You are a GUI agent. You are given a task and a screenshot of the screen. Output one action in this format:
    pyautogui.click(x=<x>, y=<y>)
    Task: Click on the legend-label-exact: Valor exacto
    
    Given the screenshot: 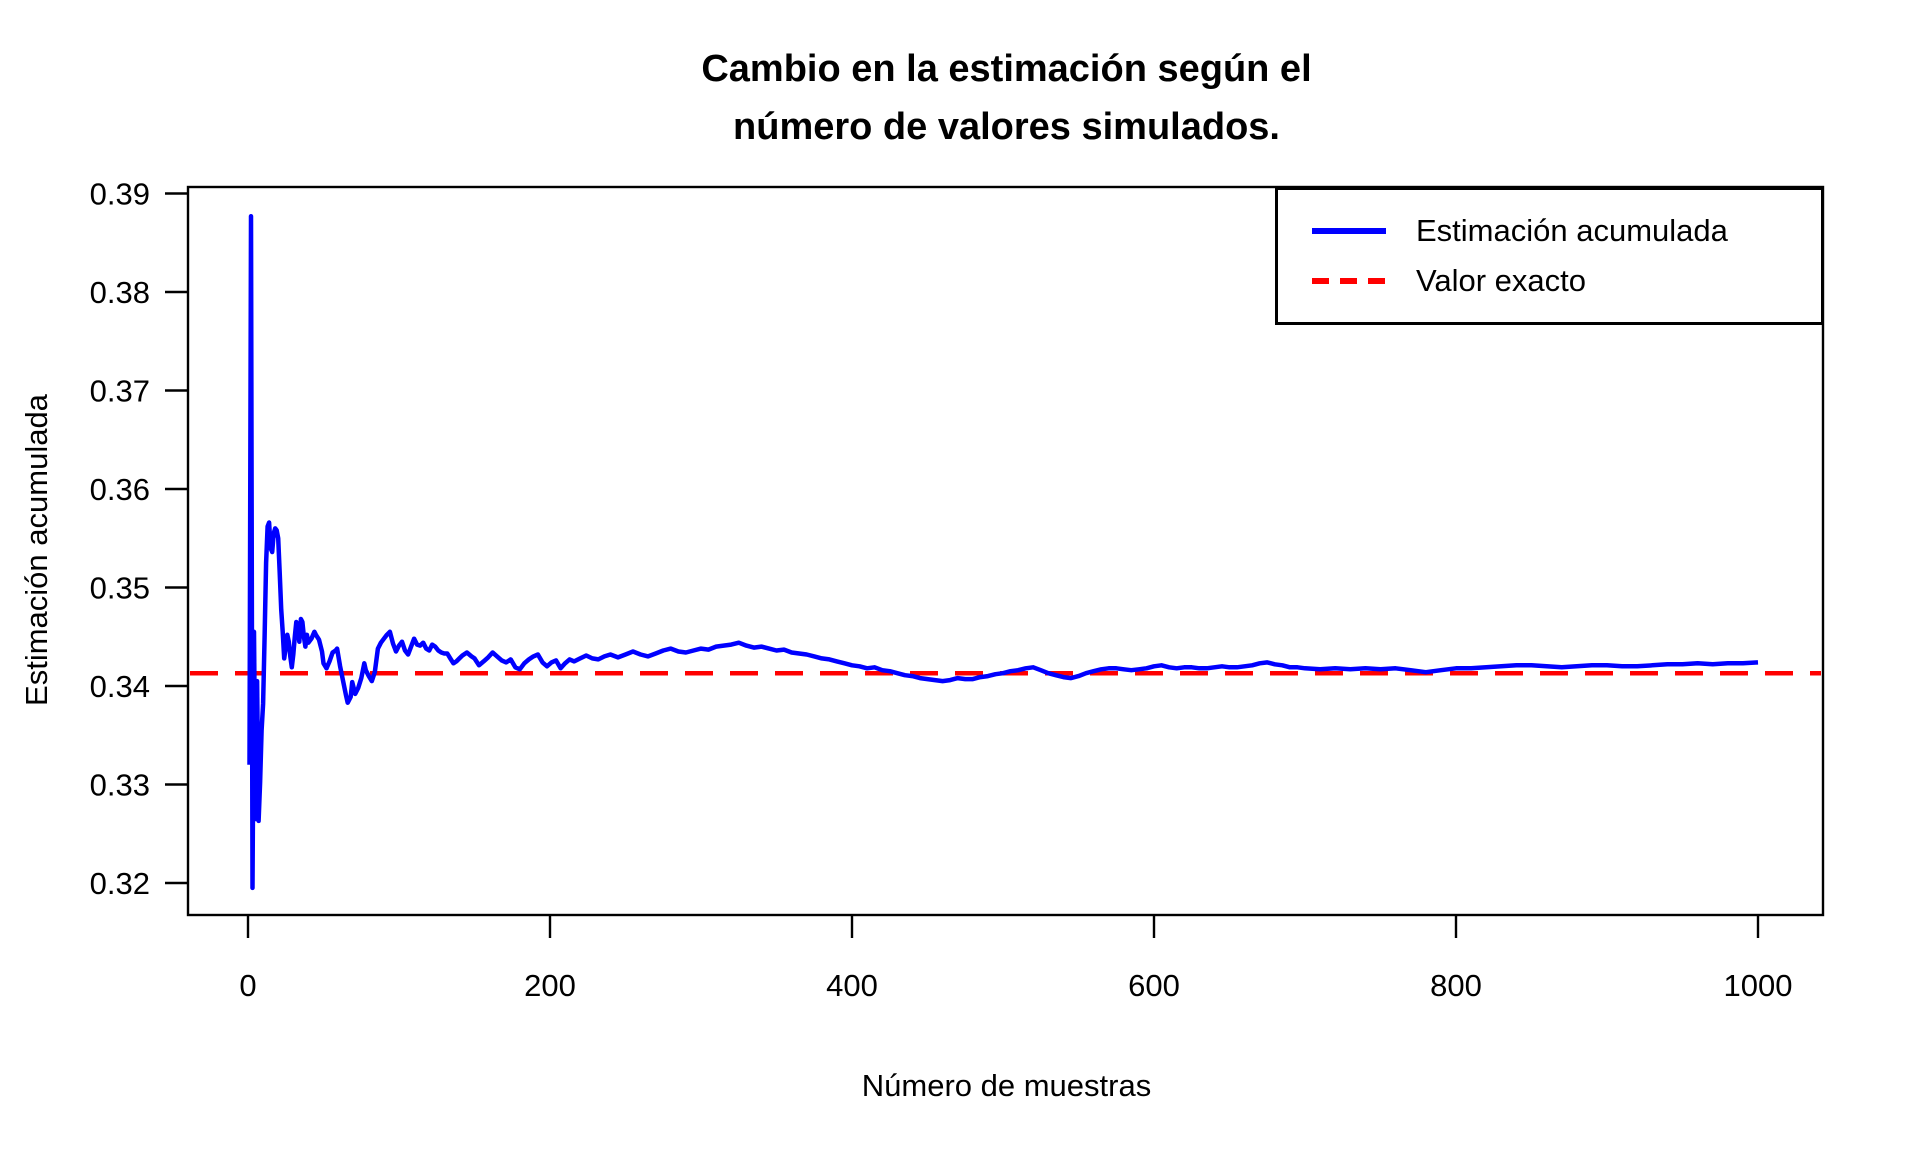 What is the action you would take?
    pyautogui.click(x=1501, y=280)
    